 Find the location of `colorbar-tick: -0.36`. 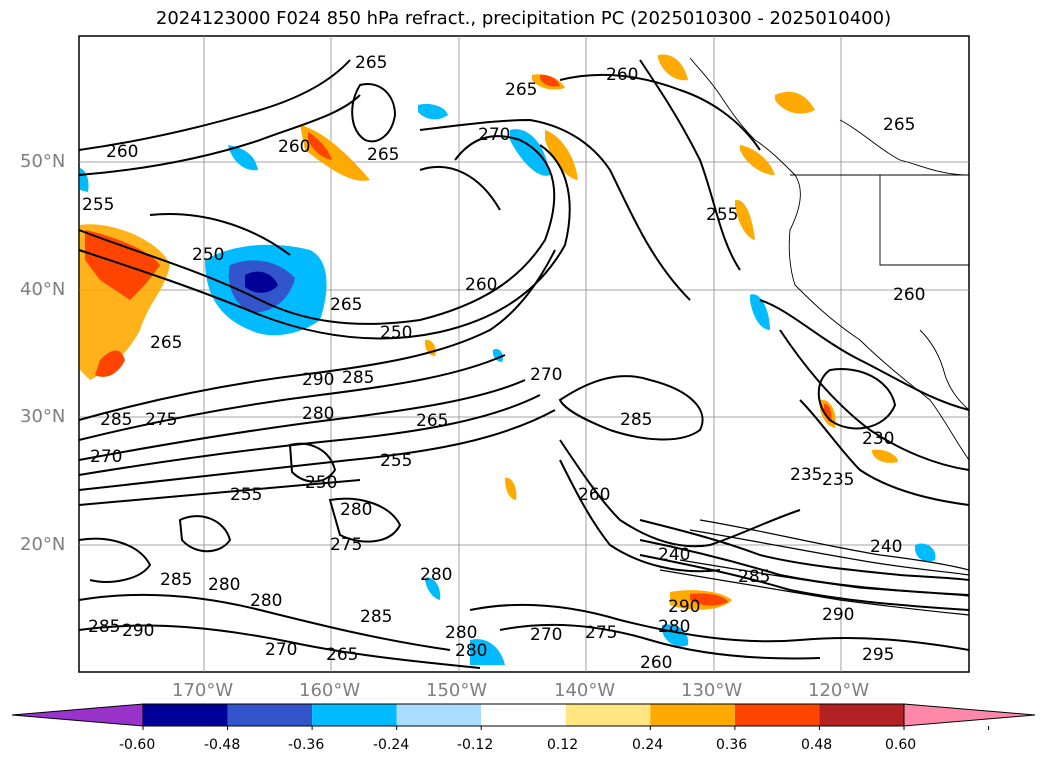

colorbar-tick: -0.36 is located at coordinates (306, 745).